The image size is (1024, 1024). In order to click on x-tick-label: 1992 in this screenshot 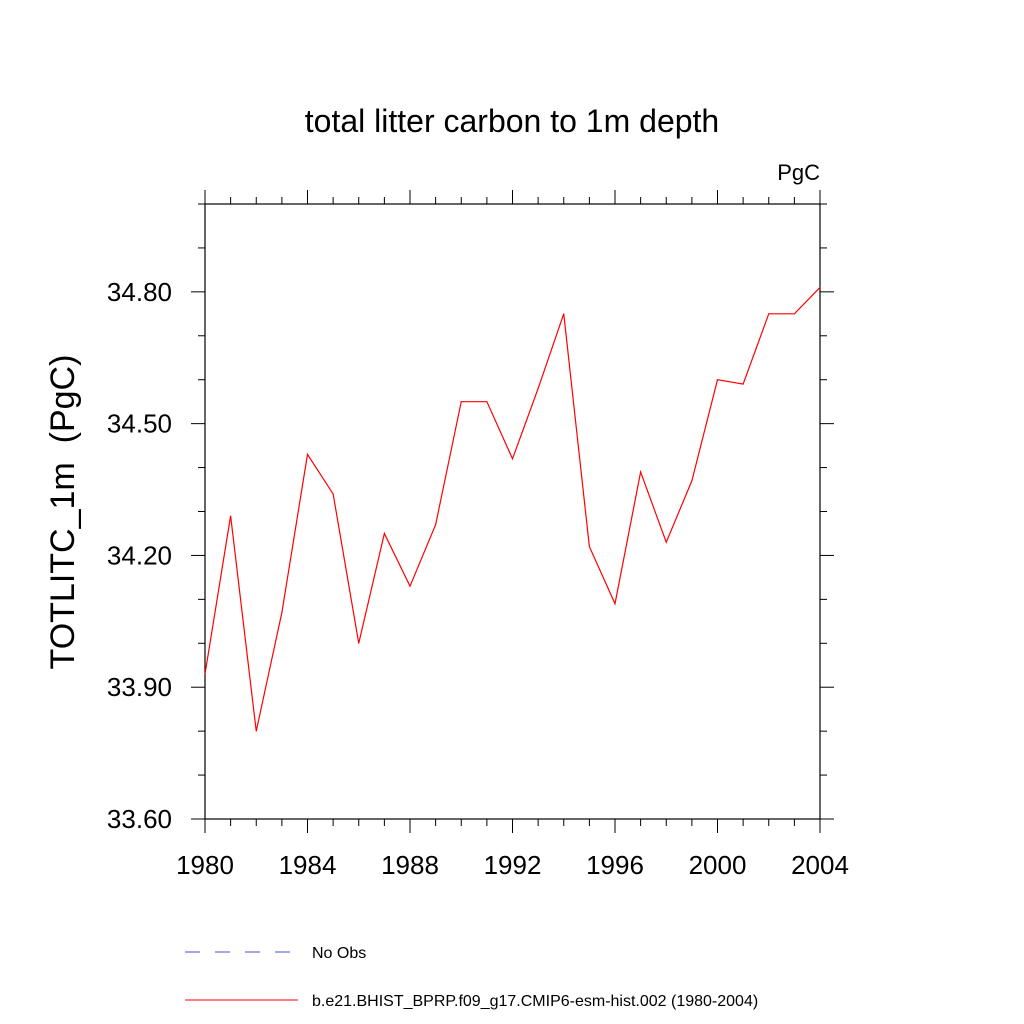, I will do `click(513, 865)`.